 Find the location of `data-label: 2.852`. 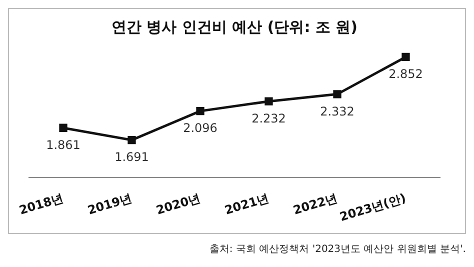

data-label: 2.852 is located at coordinates (405, 74).